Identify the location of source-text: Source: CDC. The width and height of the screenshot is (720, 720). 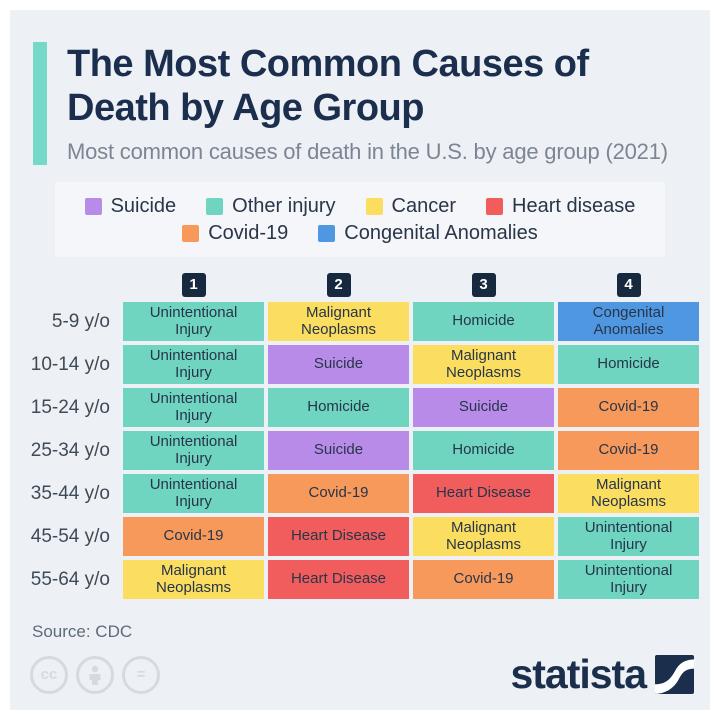
(82, 632).